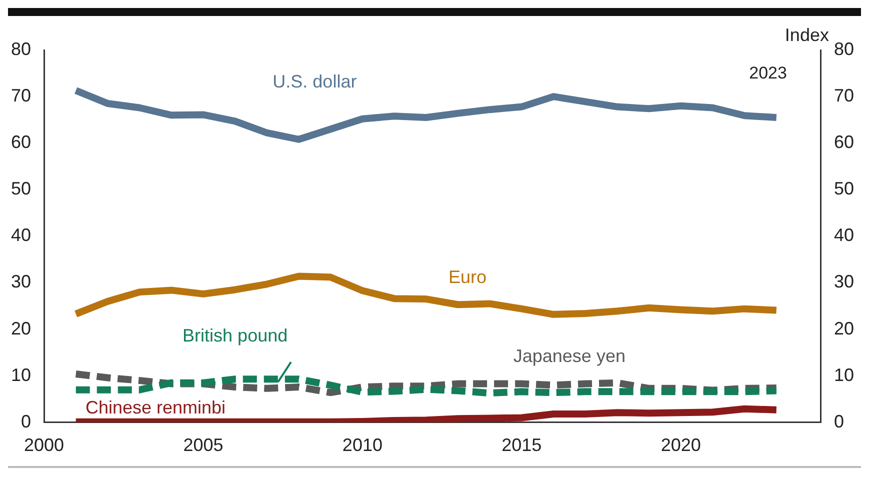 This screenshot has height=484, width=869. What do you see at coordinates (21, 282) in the screenshot?
I see `y-tick-label: 30` at bounding box center [21, 282].